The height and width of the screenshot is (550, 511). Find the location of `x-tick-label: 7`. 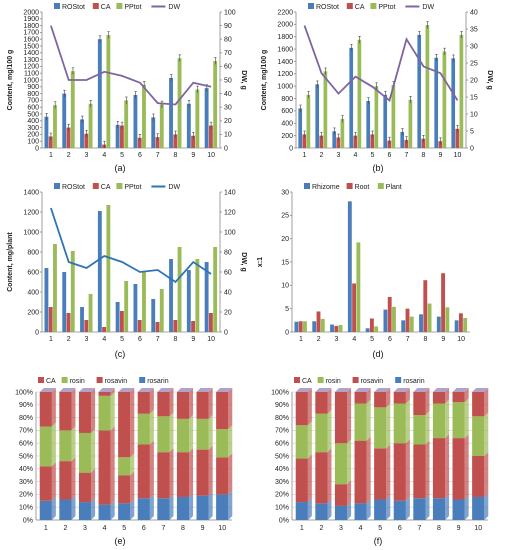

x-tick-label: 7 is located at coordinates (158, 339).